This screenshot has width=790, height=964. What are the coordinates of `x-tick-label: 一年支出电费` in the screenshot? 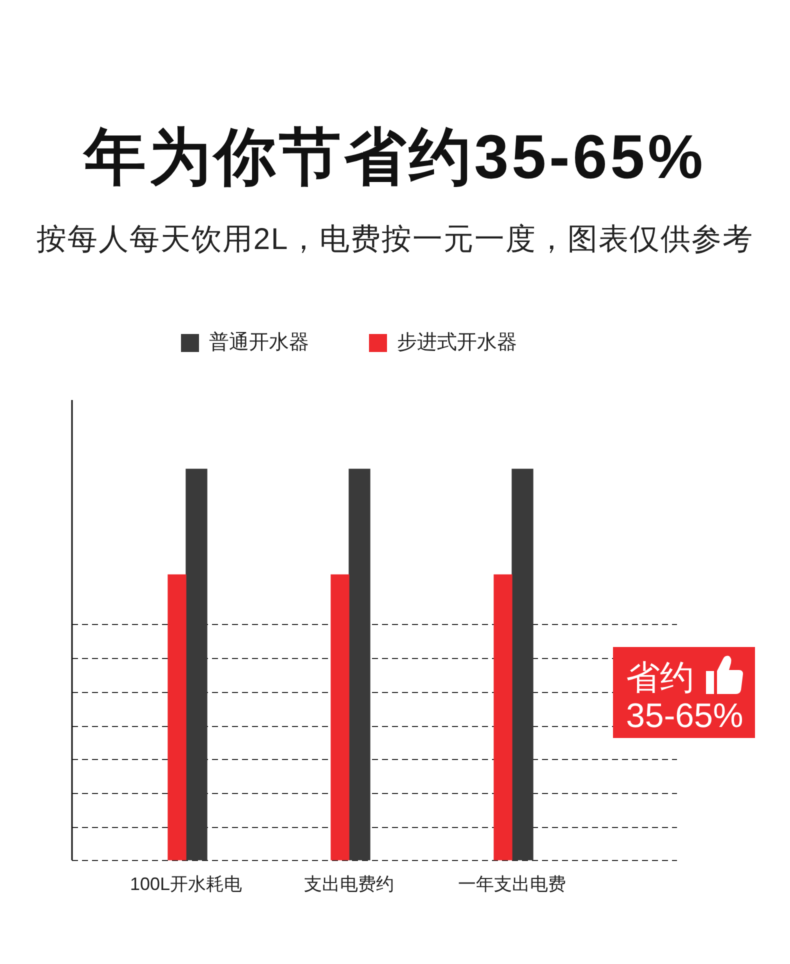 It's located at (512, 884).